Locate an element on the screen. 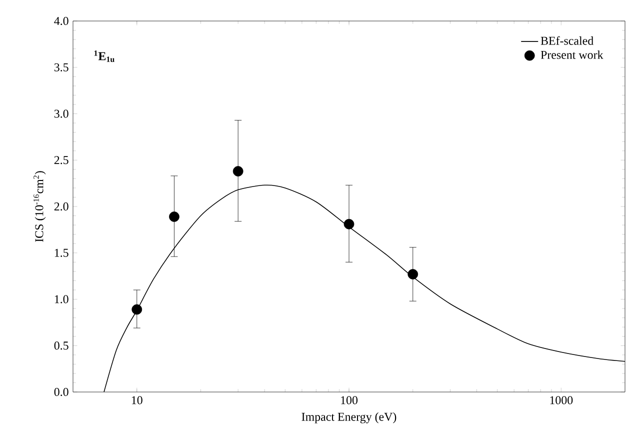 This screenshot has height=444, width=631. y-tick-label: 1.0 is located at coordinates (61, 299).